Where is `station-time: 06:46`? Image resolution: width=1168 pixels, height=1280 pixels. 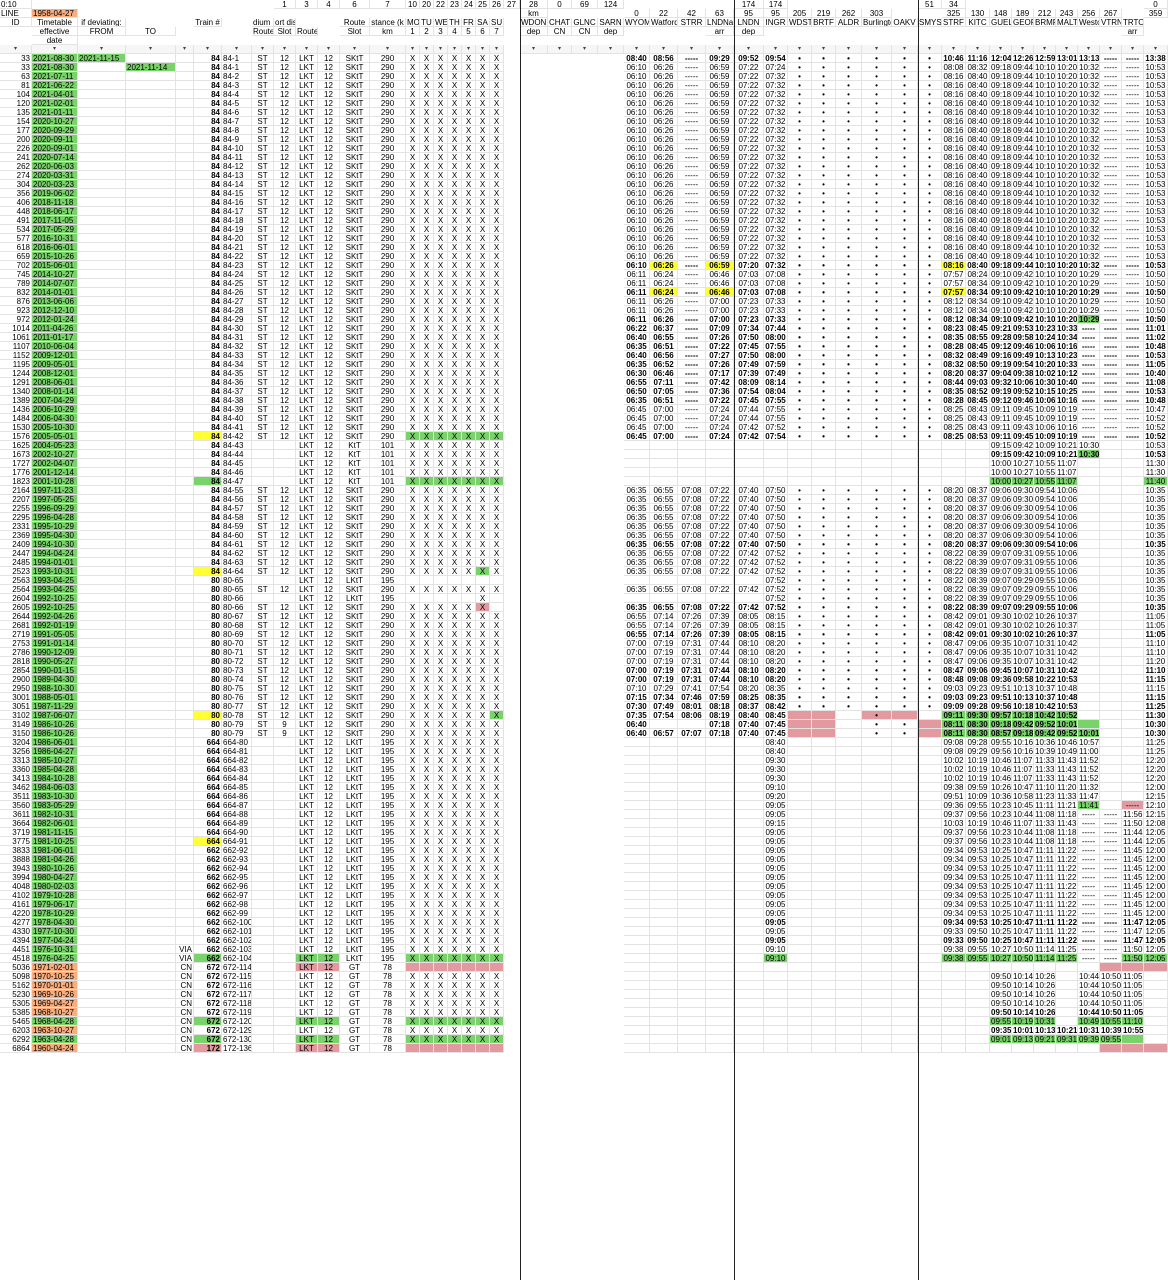
station-time: 06:46 is located at coordinates (664, 373).